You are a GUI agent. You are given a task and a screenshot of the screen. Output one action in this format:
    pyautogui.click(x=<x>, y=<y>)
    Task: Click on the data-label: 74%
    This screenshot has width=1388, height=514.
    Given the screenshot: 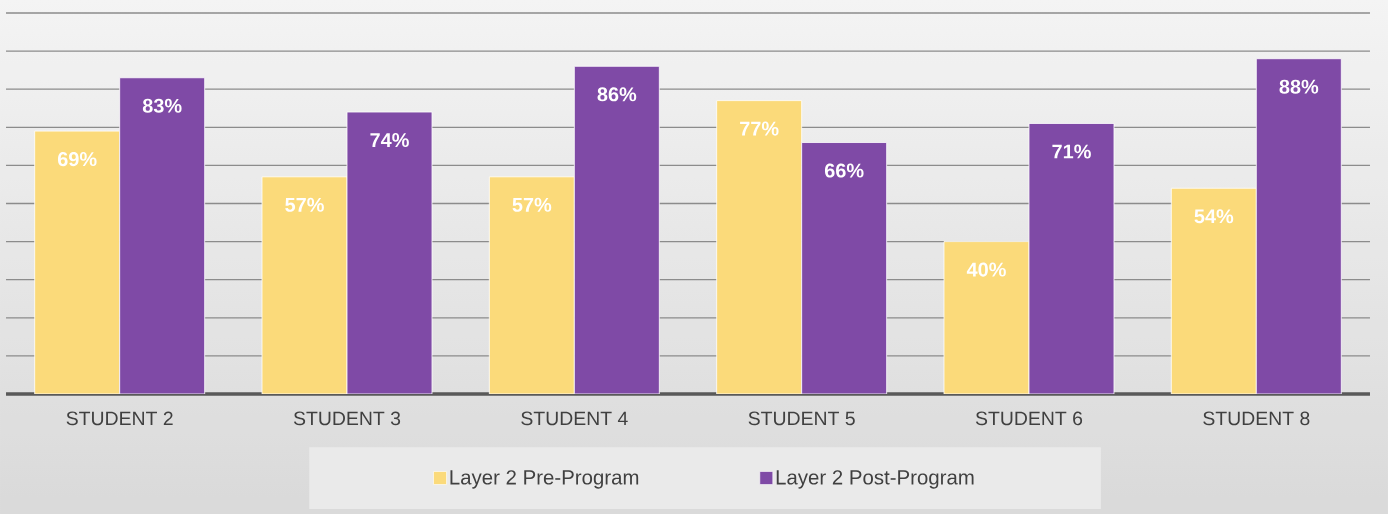 What is the action you would take?
    pyautogui.click(x=389, y=140)
    